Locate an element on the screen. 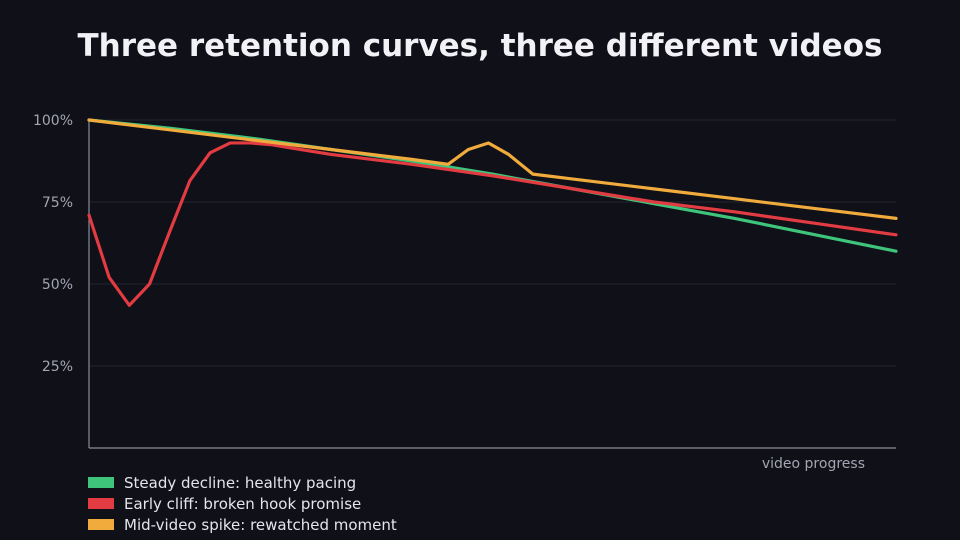  legend-label-3: Mid-video spike: rewatched moment is located at coordinates (260, 524).